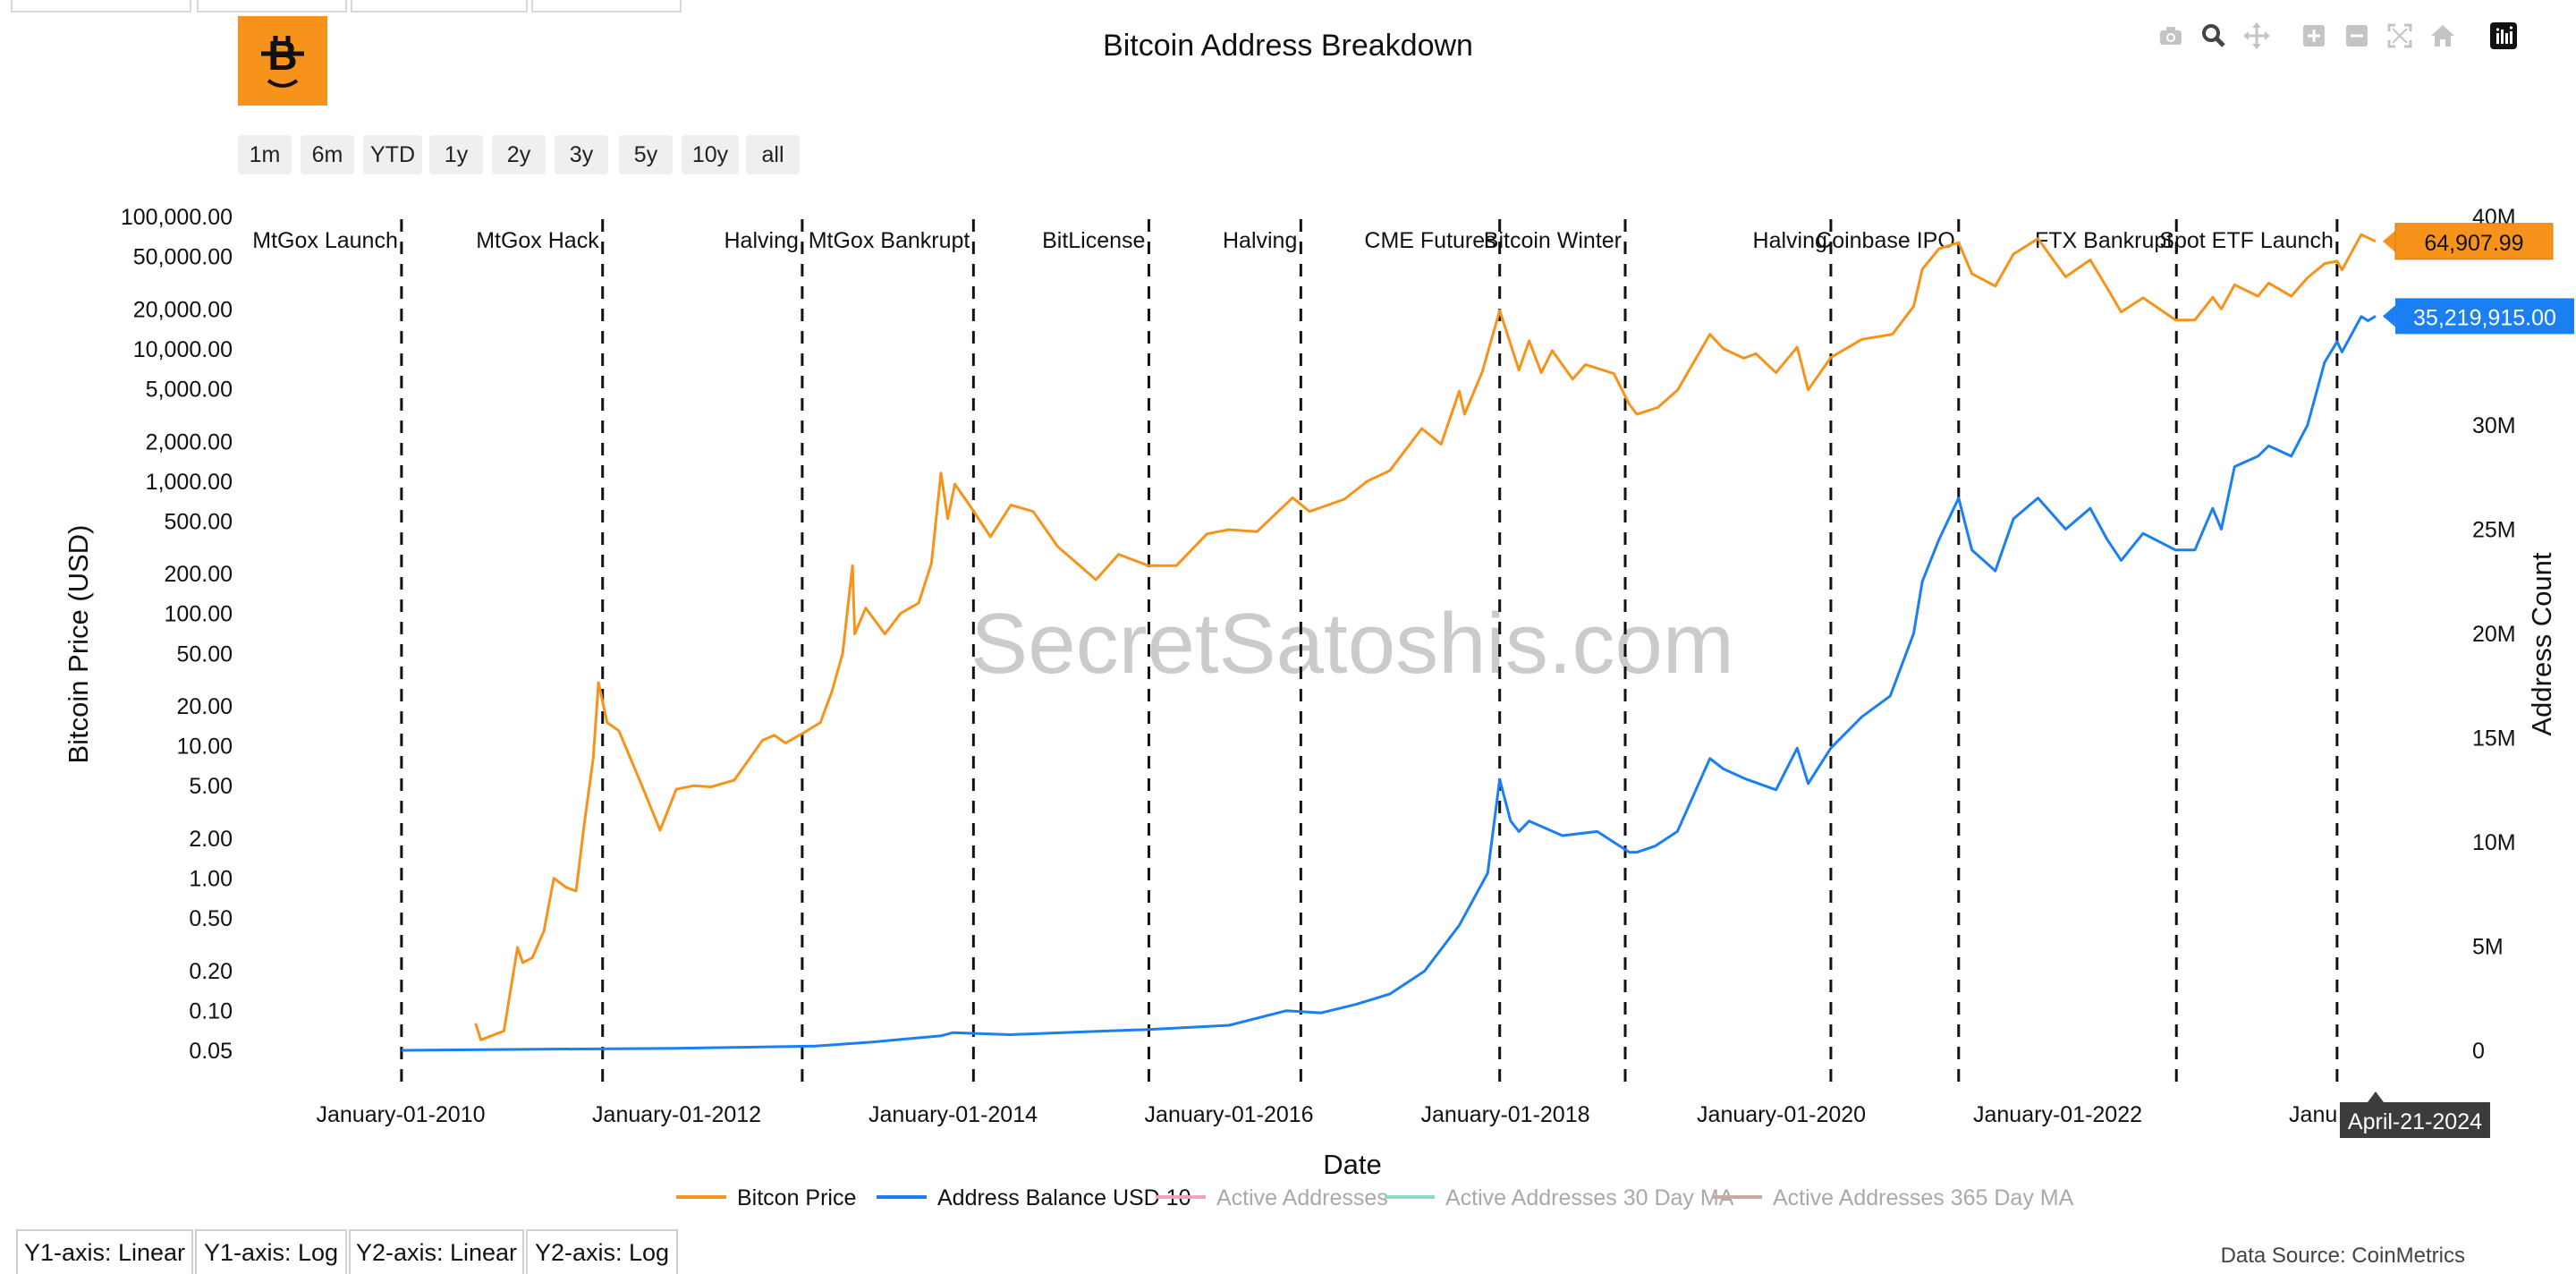 The image size is (2576, 1274). What do you see at coordinates (2494, 217) in the screenshot?
I see `y2-tick-label: 40M` at bounding box center [2494, 217].